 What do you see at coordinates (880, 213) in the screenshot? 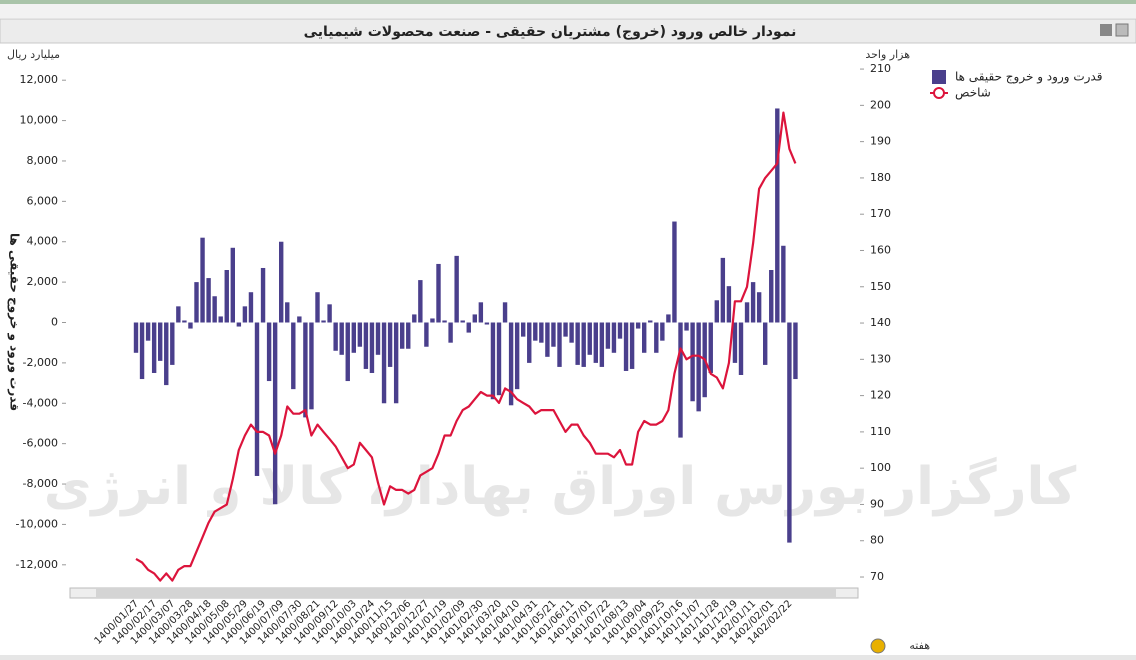
I see `y2-tick-label: 170` at bounding box center [880, 213].